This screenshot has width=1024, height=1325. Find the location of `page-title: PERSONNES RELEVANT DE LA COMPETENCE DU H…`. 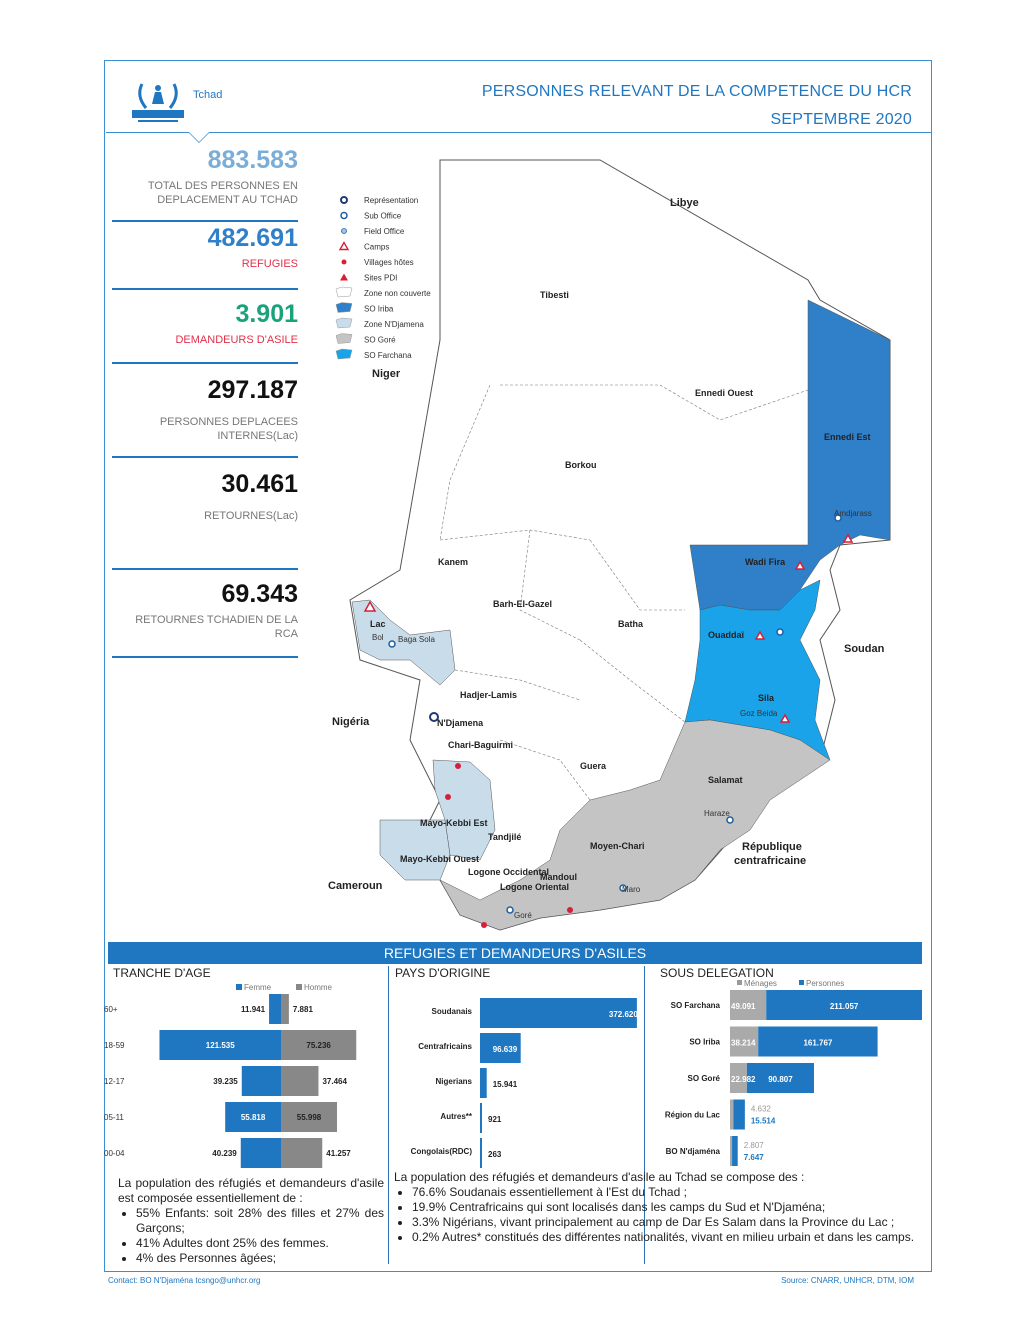

page-title: PERSONNES RELEVANT DE LA COMPETENCE DU H… is located at coordinates (697, 106).